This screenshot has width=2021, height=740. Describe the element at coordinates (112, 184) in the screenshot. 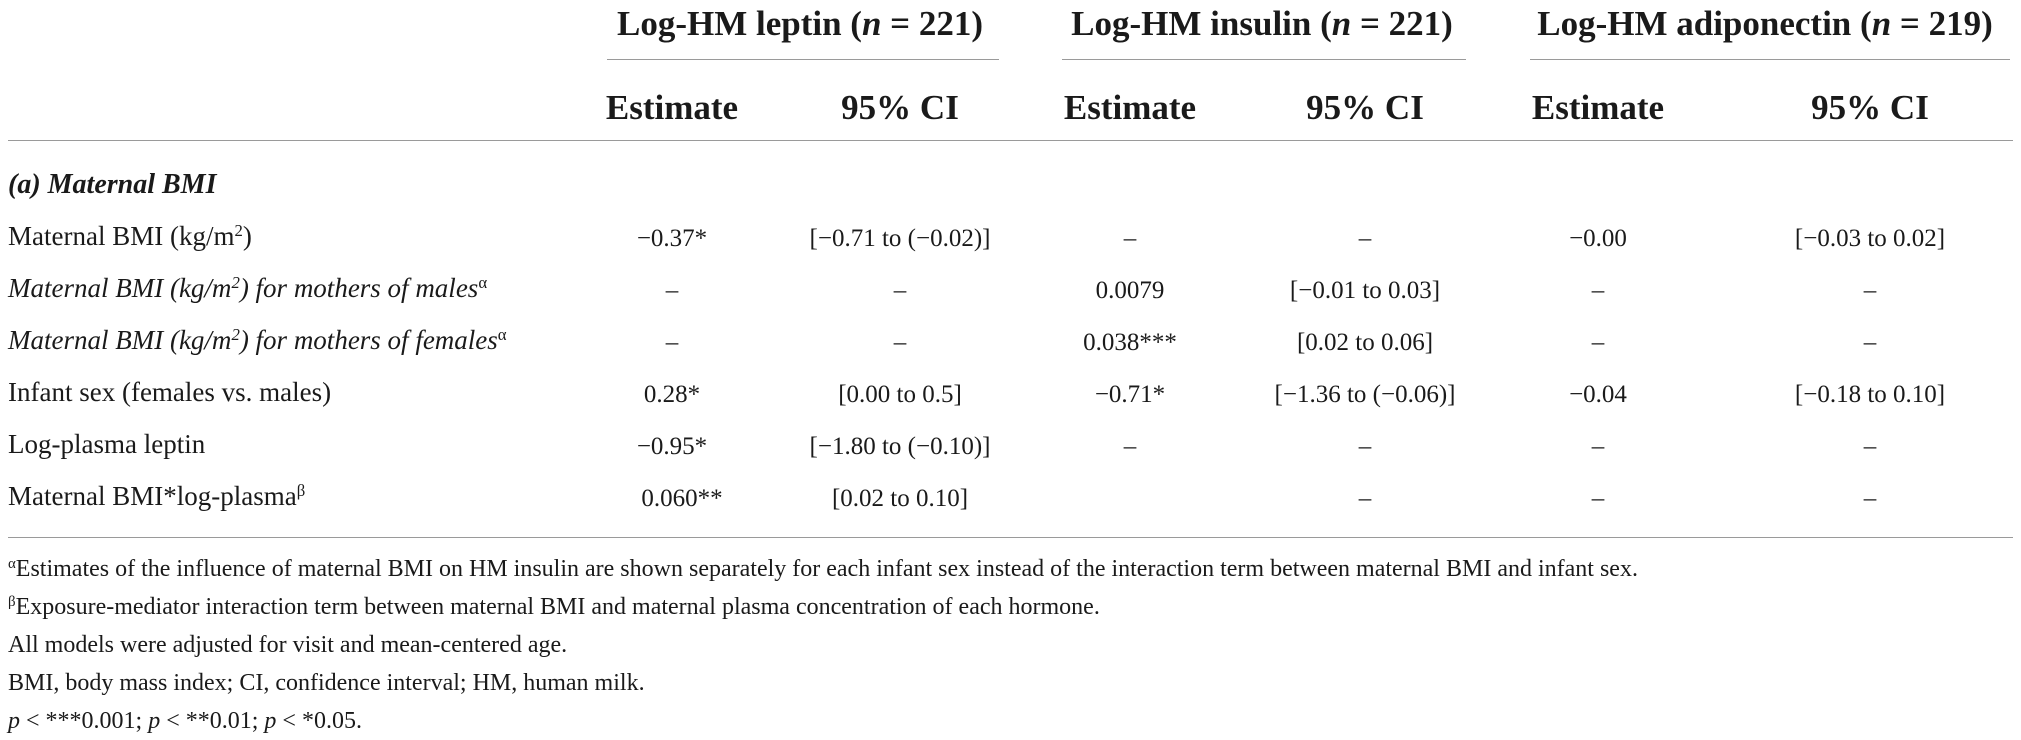

I see `section-title: (a) Maternal BMI` at that location.